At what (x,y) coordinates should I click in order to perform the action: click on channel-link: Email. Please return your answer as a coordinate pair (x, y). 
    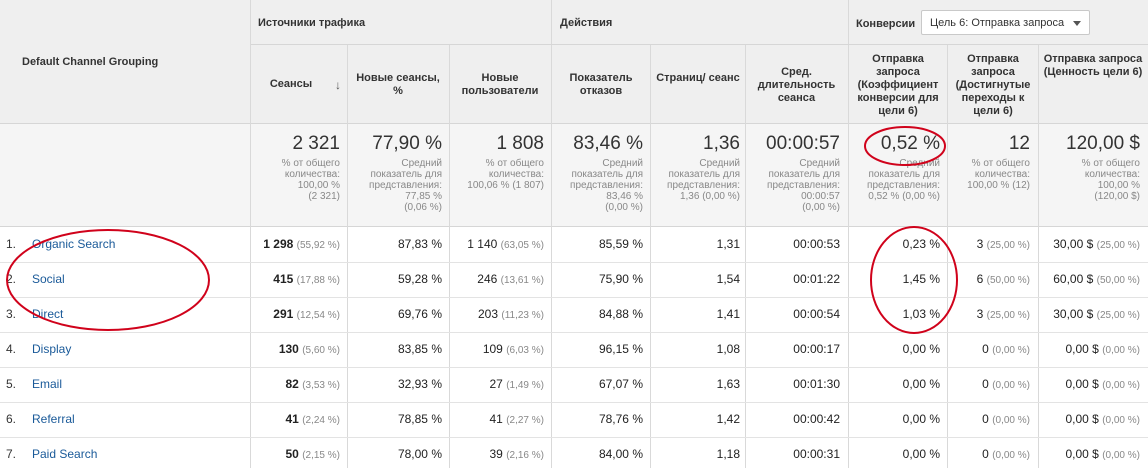
    Looking at the image, I should click on (47, 384).